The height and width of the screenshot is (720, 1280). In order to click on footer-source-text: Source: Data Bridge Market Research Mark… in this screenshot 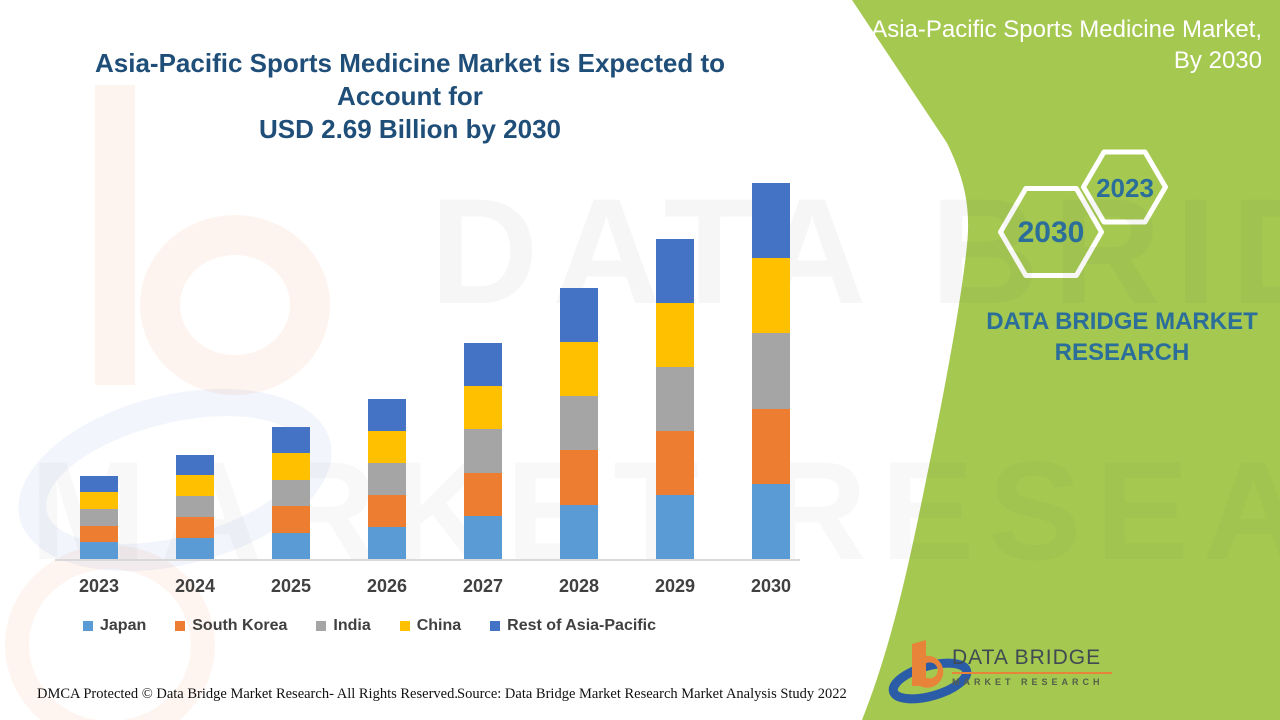, I will do `click(652, 694)`.